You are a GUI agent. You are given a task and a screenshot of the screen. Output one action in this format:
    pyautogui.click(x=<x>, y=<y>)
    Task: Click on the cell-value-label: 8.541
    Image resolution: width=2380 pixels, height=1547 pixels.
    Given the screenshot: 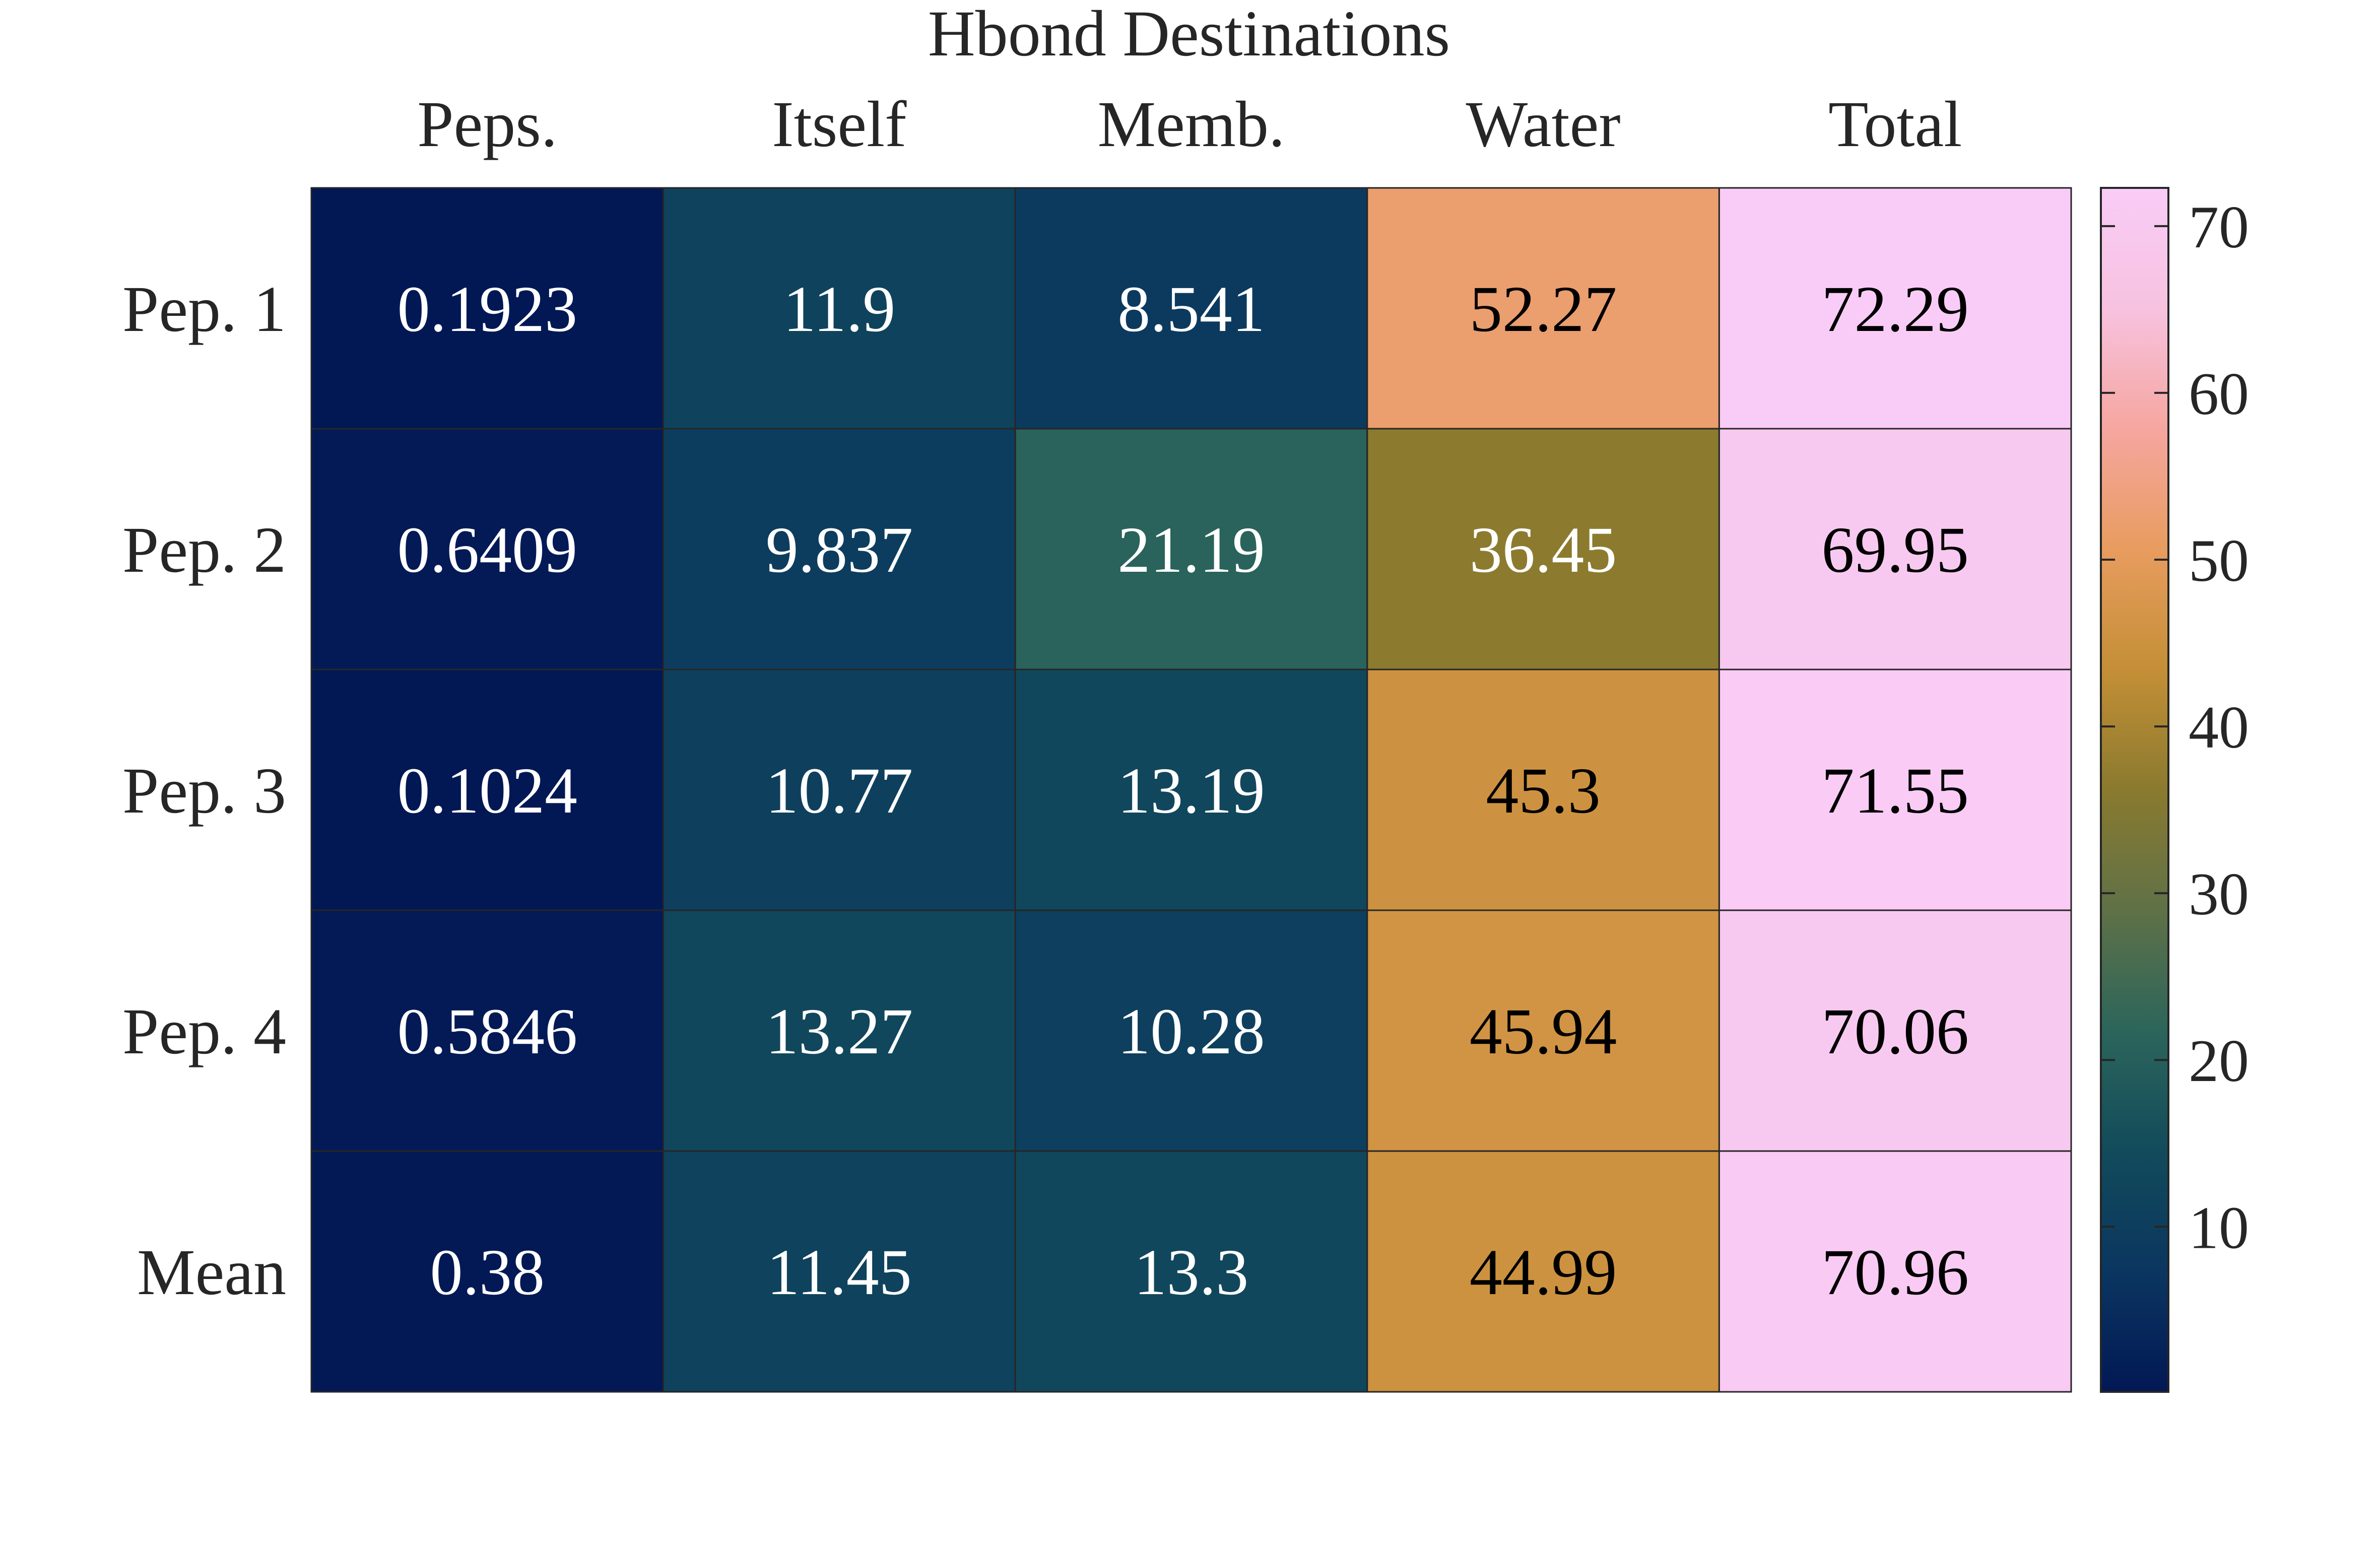 What is the action you would take?
    pyautogui.click(x=1191, y=309)
    